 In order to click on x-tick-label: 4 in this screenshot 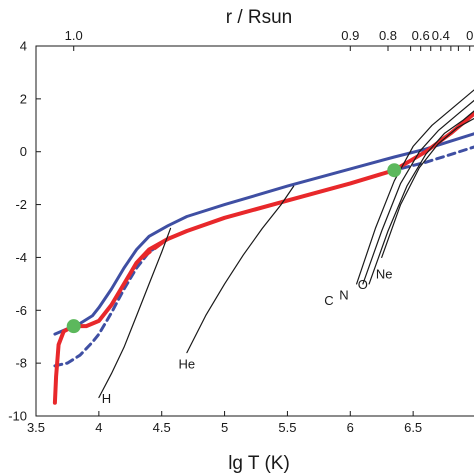, I will do `click(98, 427)`.